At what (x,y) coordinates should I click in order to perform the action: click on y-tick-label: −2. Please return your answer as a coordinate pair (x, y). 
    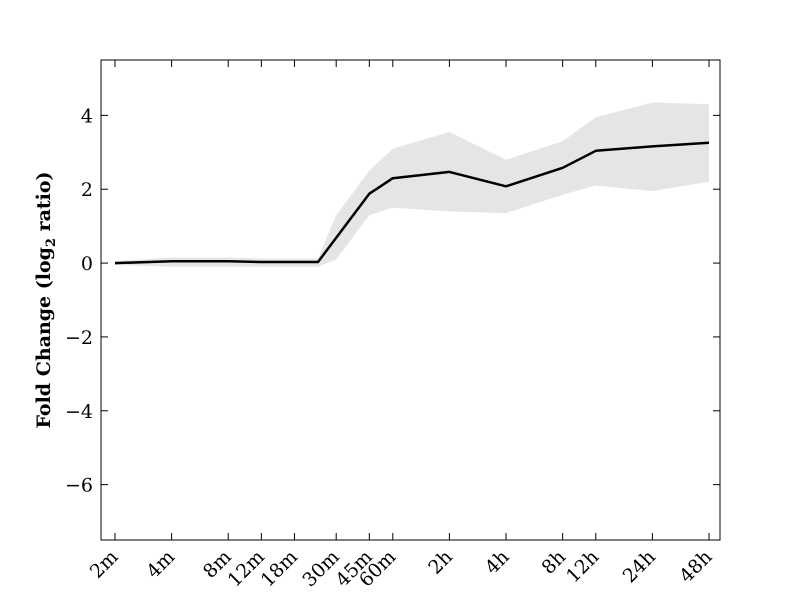
    Looking at the image, I should click on (79, 338).